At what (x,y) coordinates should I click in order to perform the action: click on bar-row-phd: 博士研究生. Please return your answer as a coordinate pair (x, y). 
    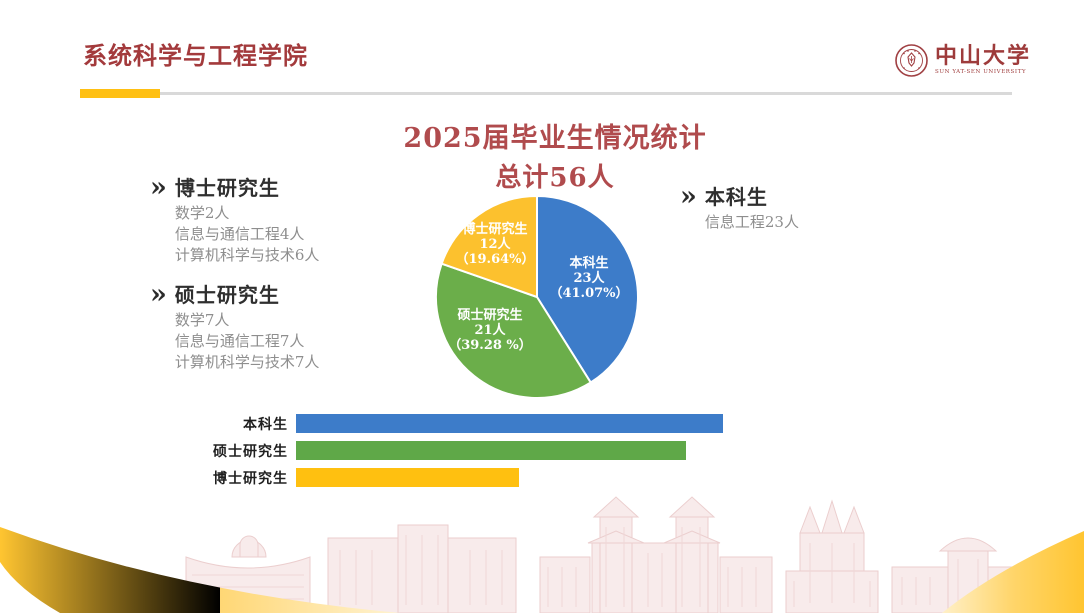
    Looking at the image, I should click on (451, 477).